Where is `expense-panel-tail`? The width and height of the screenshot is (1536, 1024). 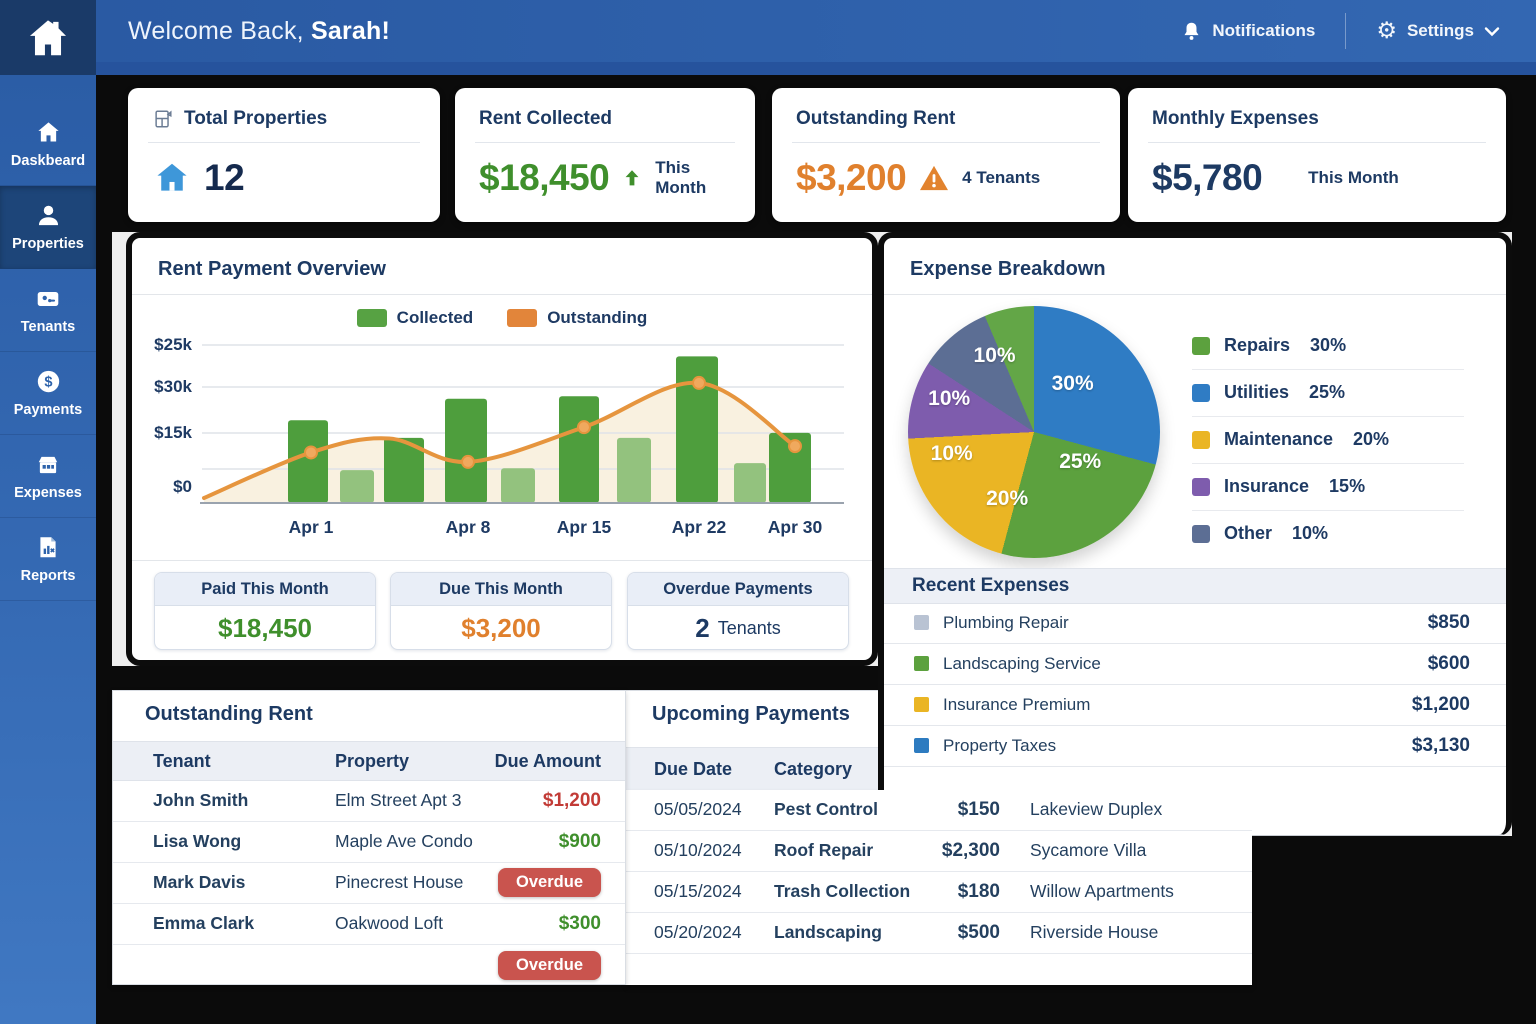
expense-panel-tail is located at coordinates (1382, 813).